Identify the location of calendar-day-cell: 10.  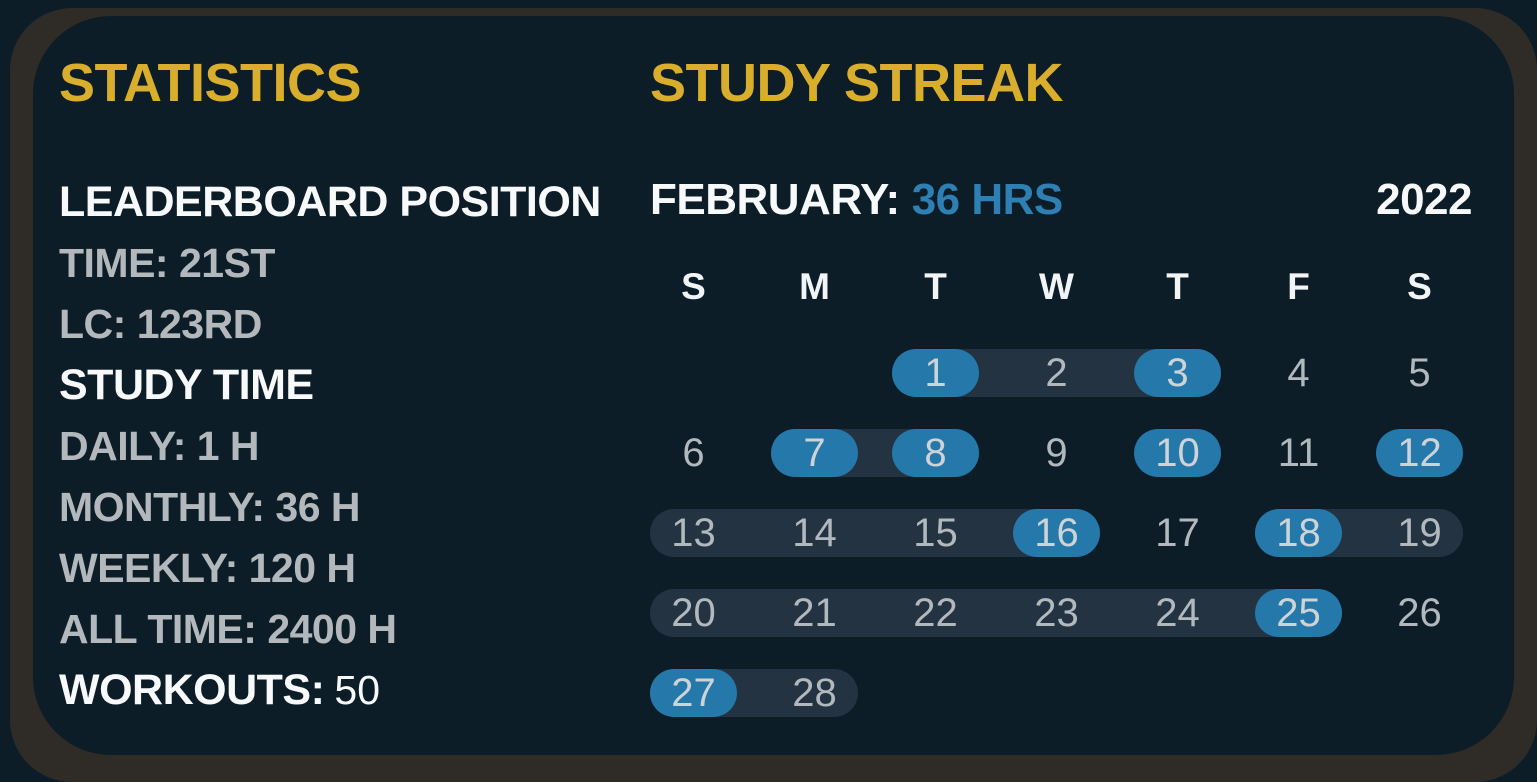
(1177, 453).